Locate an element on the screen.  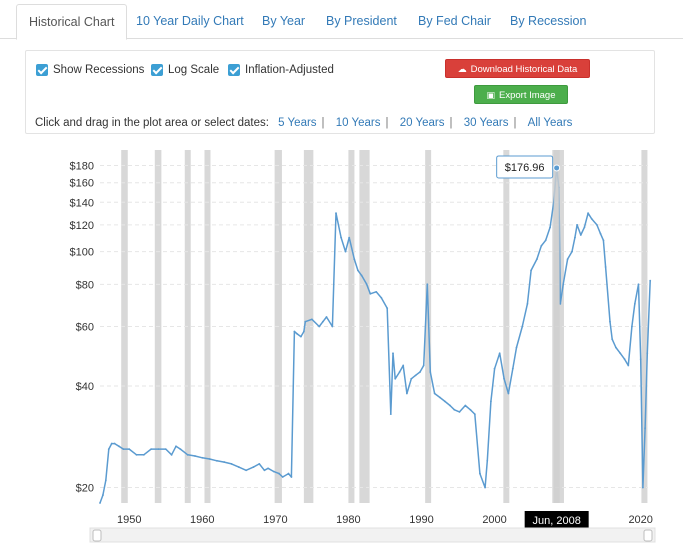
range-link-5-years: 5 Years is located at coordinates (297, 123).